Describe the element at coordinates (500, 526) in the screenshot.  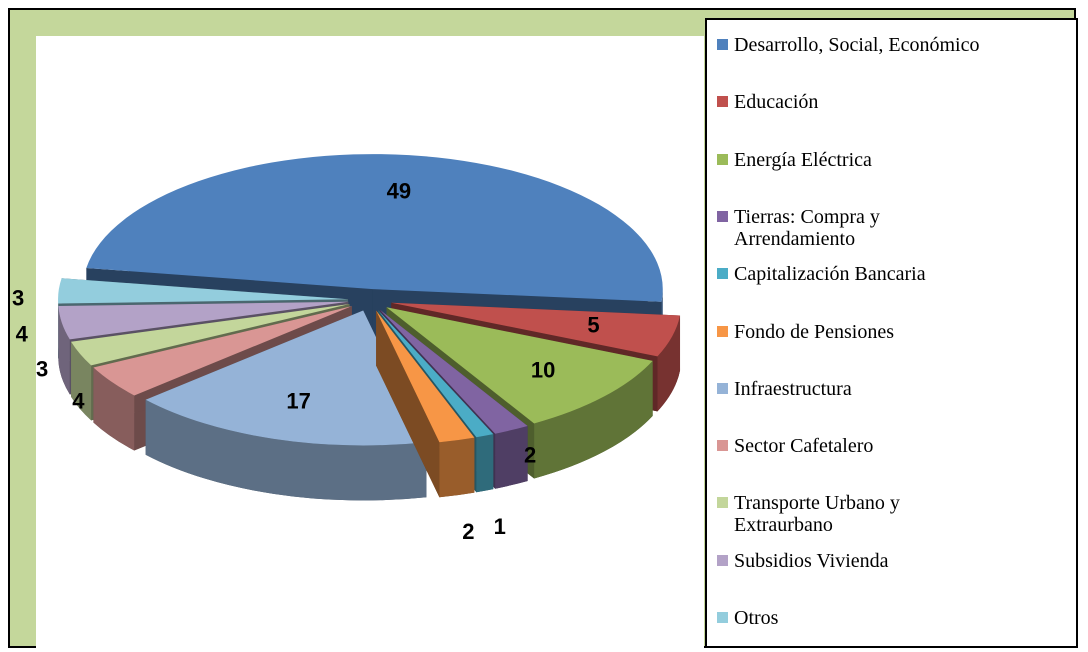
I see `data-label: 1` at that location.